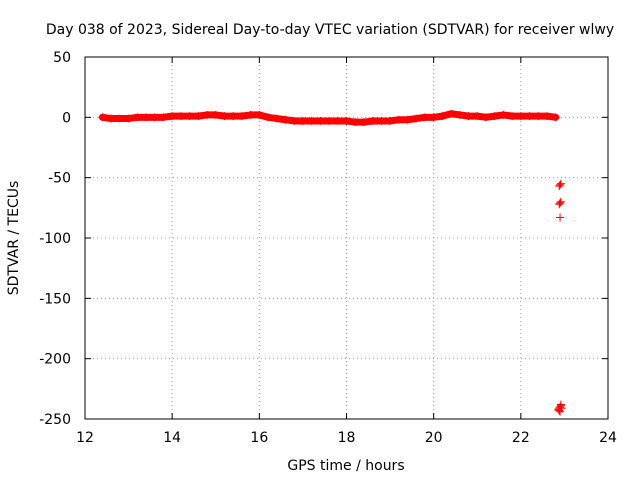 The height and width of the screenshot is (480, 640). Describe the element at coordinates (59, 179) in the screenshot. I see `y-tick-label: -50` at that location.